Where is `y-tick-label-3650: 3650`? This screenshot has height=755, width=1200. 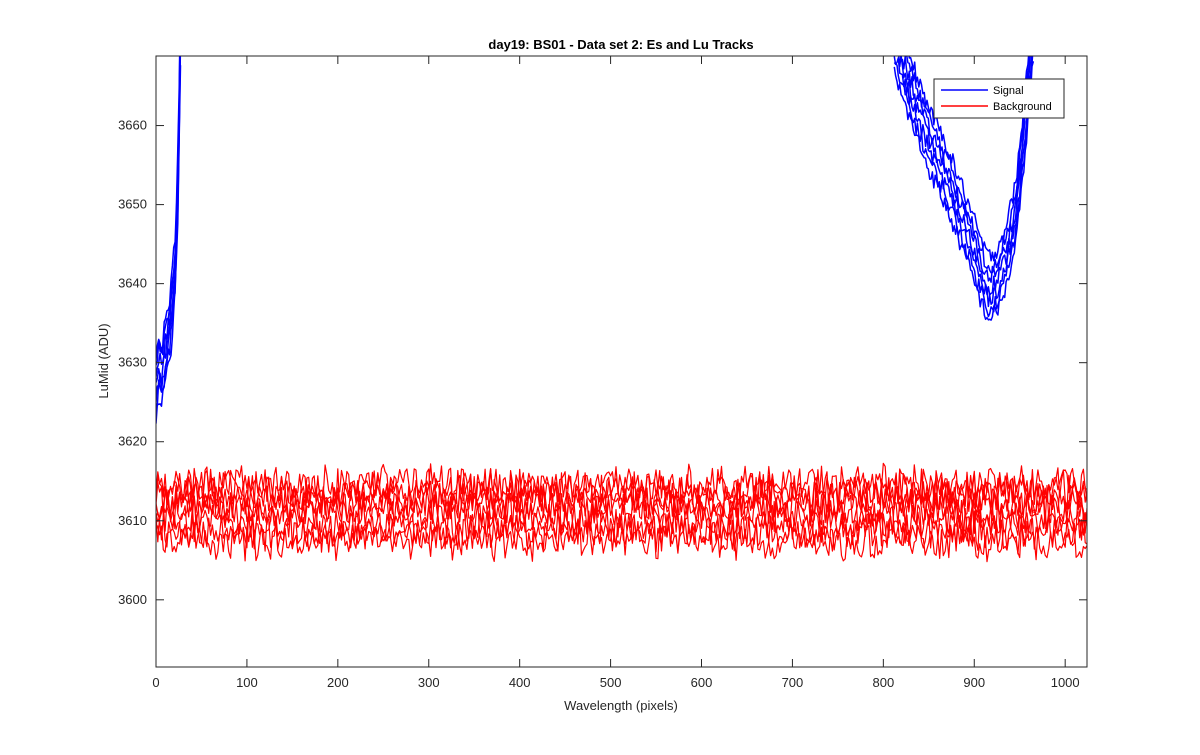
y-tick-label-3650: 3650 is located at coordinates (132, 204).